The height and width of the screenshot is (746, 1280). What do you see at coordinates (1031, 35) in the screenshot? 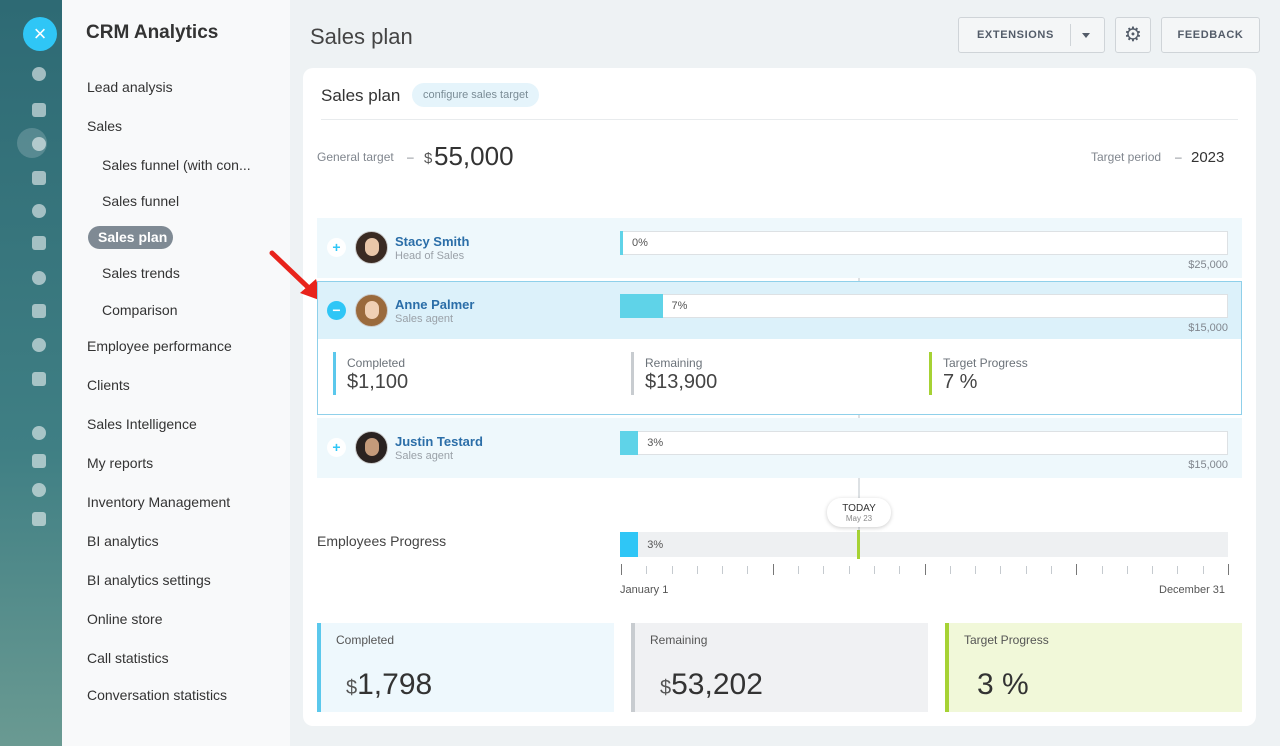
I see `extensions-button: EXTENSIONS` at bounding box center [1031, 35].